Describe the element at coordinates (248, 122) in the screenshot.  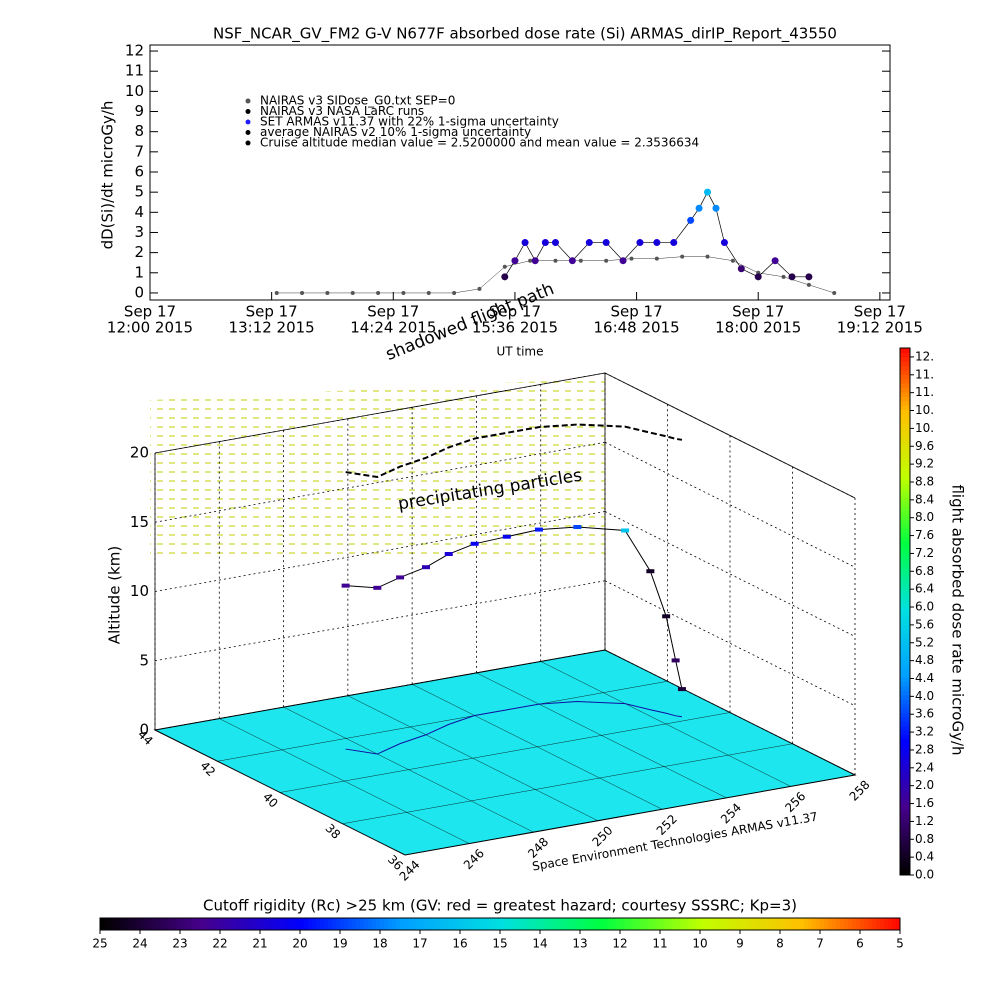
I see `legend-marker` at that location.